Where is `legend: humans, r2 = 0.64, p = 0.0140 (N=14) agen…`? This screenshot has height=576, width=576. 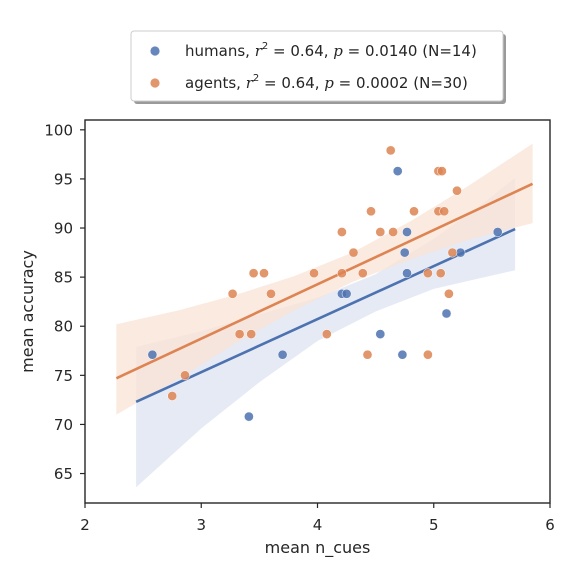 legend: humans, r2 = 0.64, p = 0.0140 (N=14) agen… is located at coordinates (318, 67).